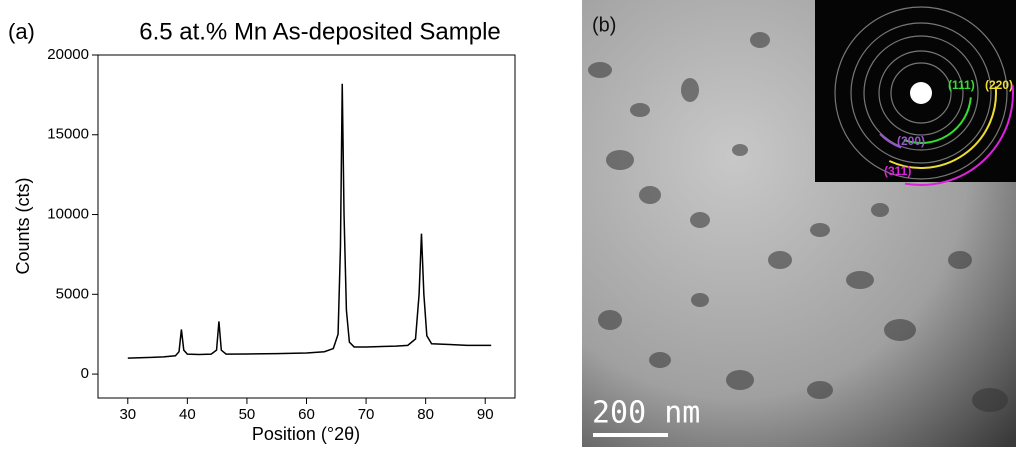 Image resolution: width=1016 pixels, height=452 pixels. I want to click on ring-label: (311), so click(897, 171).